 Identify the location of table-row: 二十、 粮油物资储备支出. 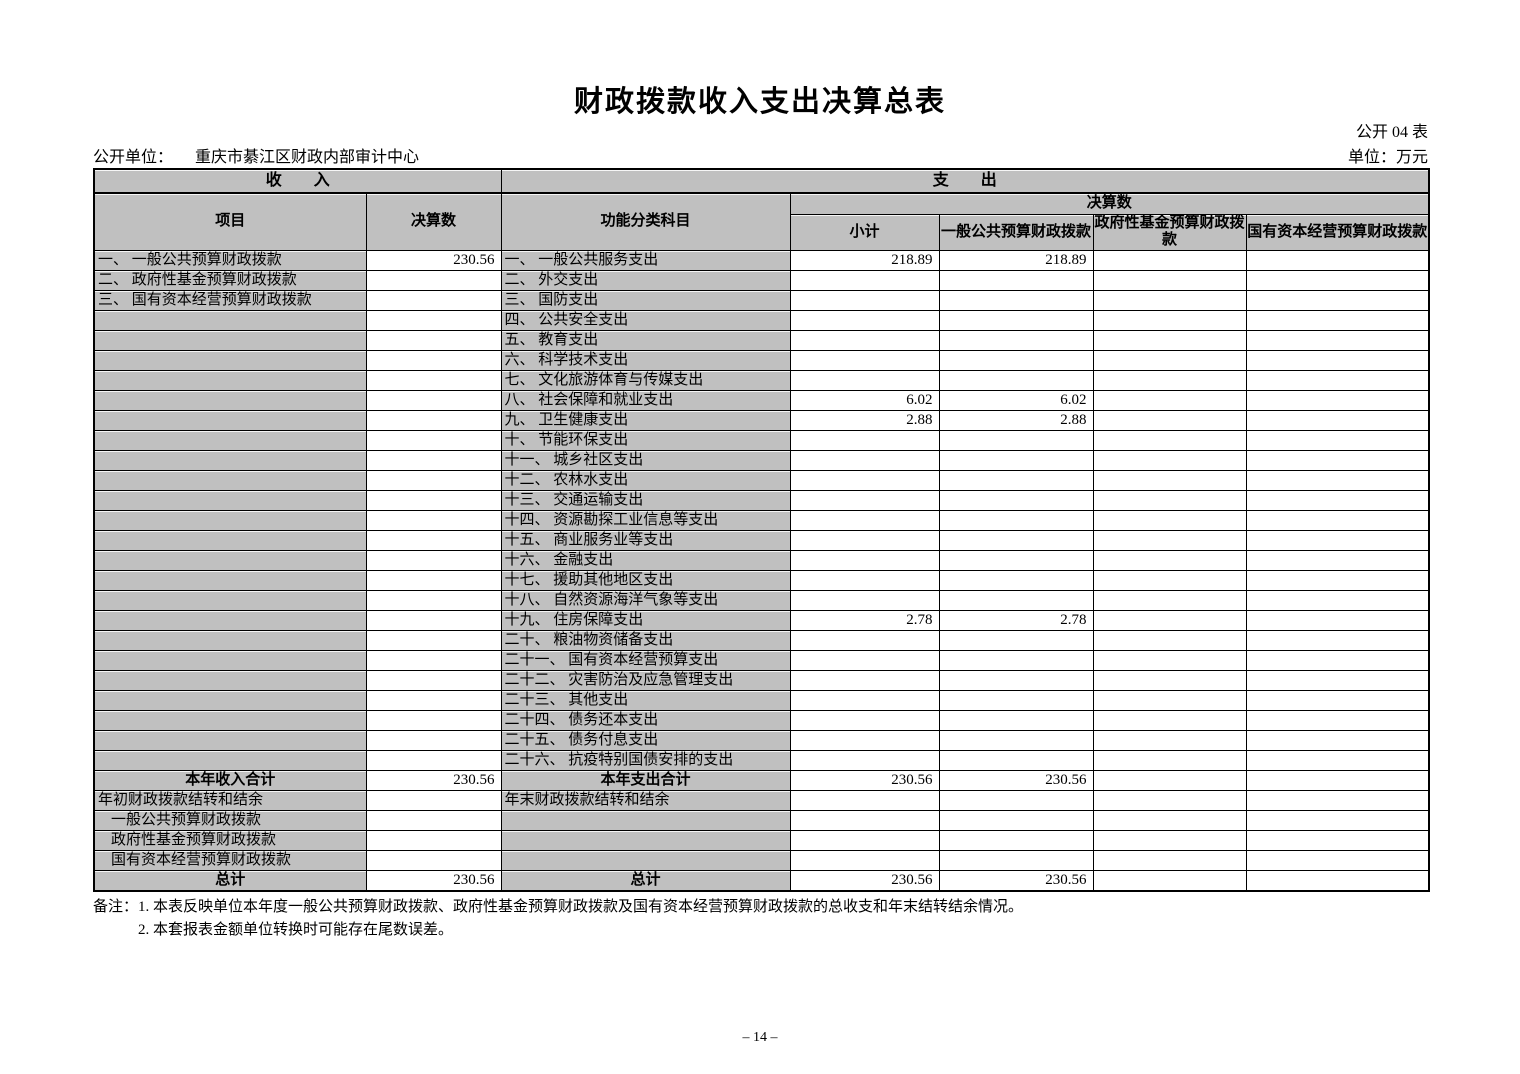
(761, 640).